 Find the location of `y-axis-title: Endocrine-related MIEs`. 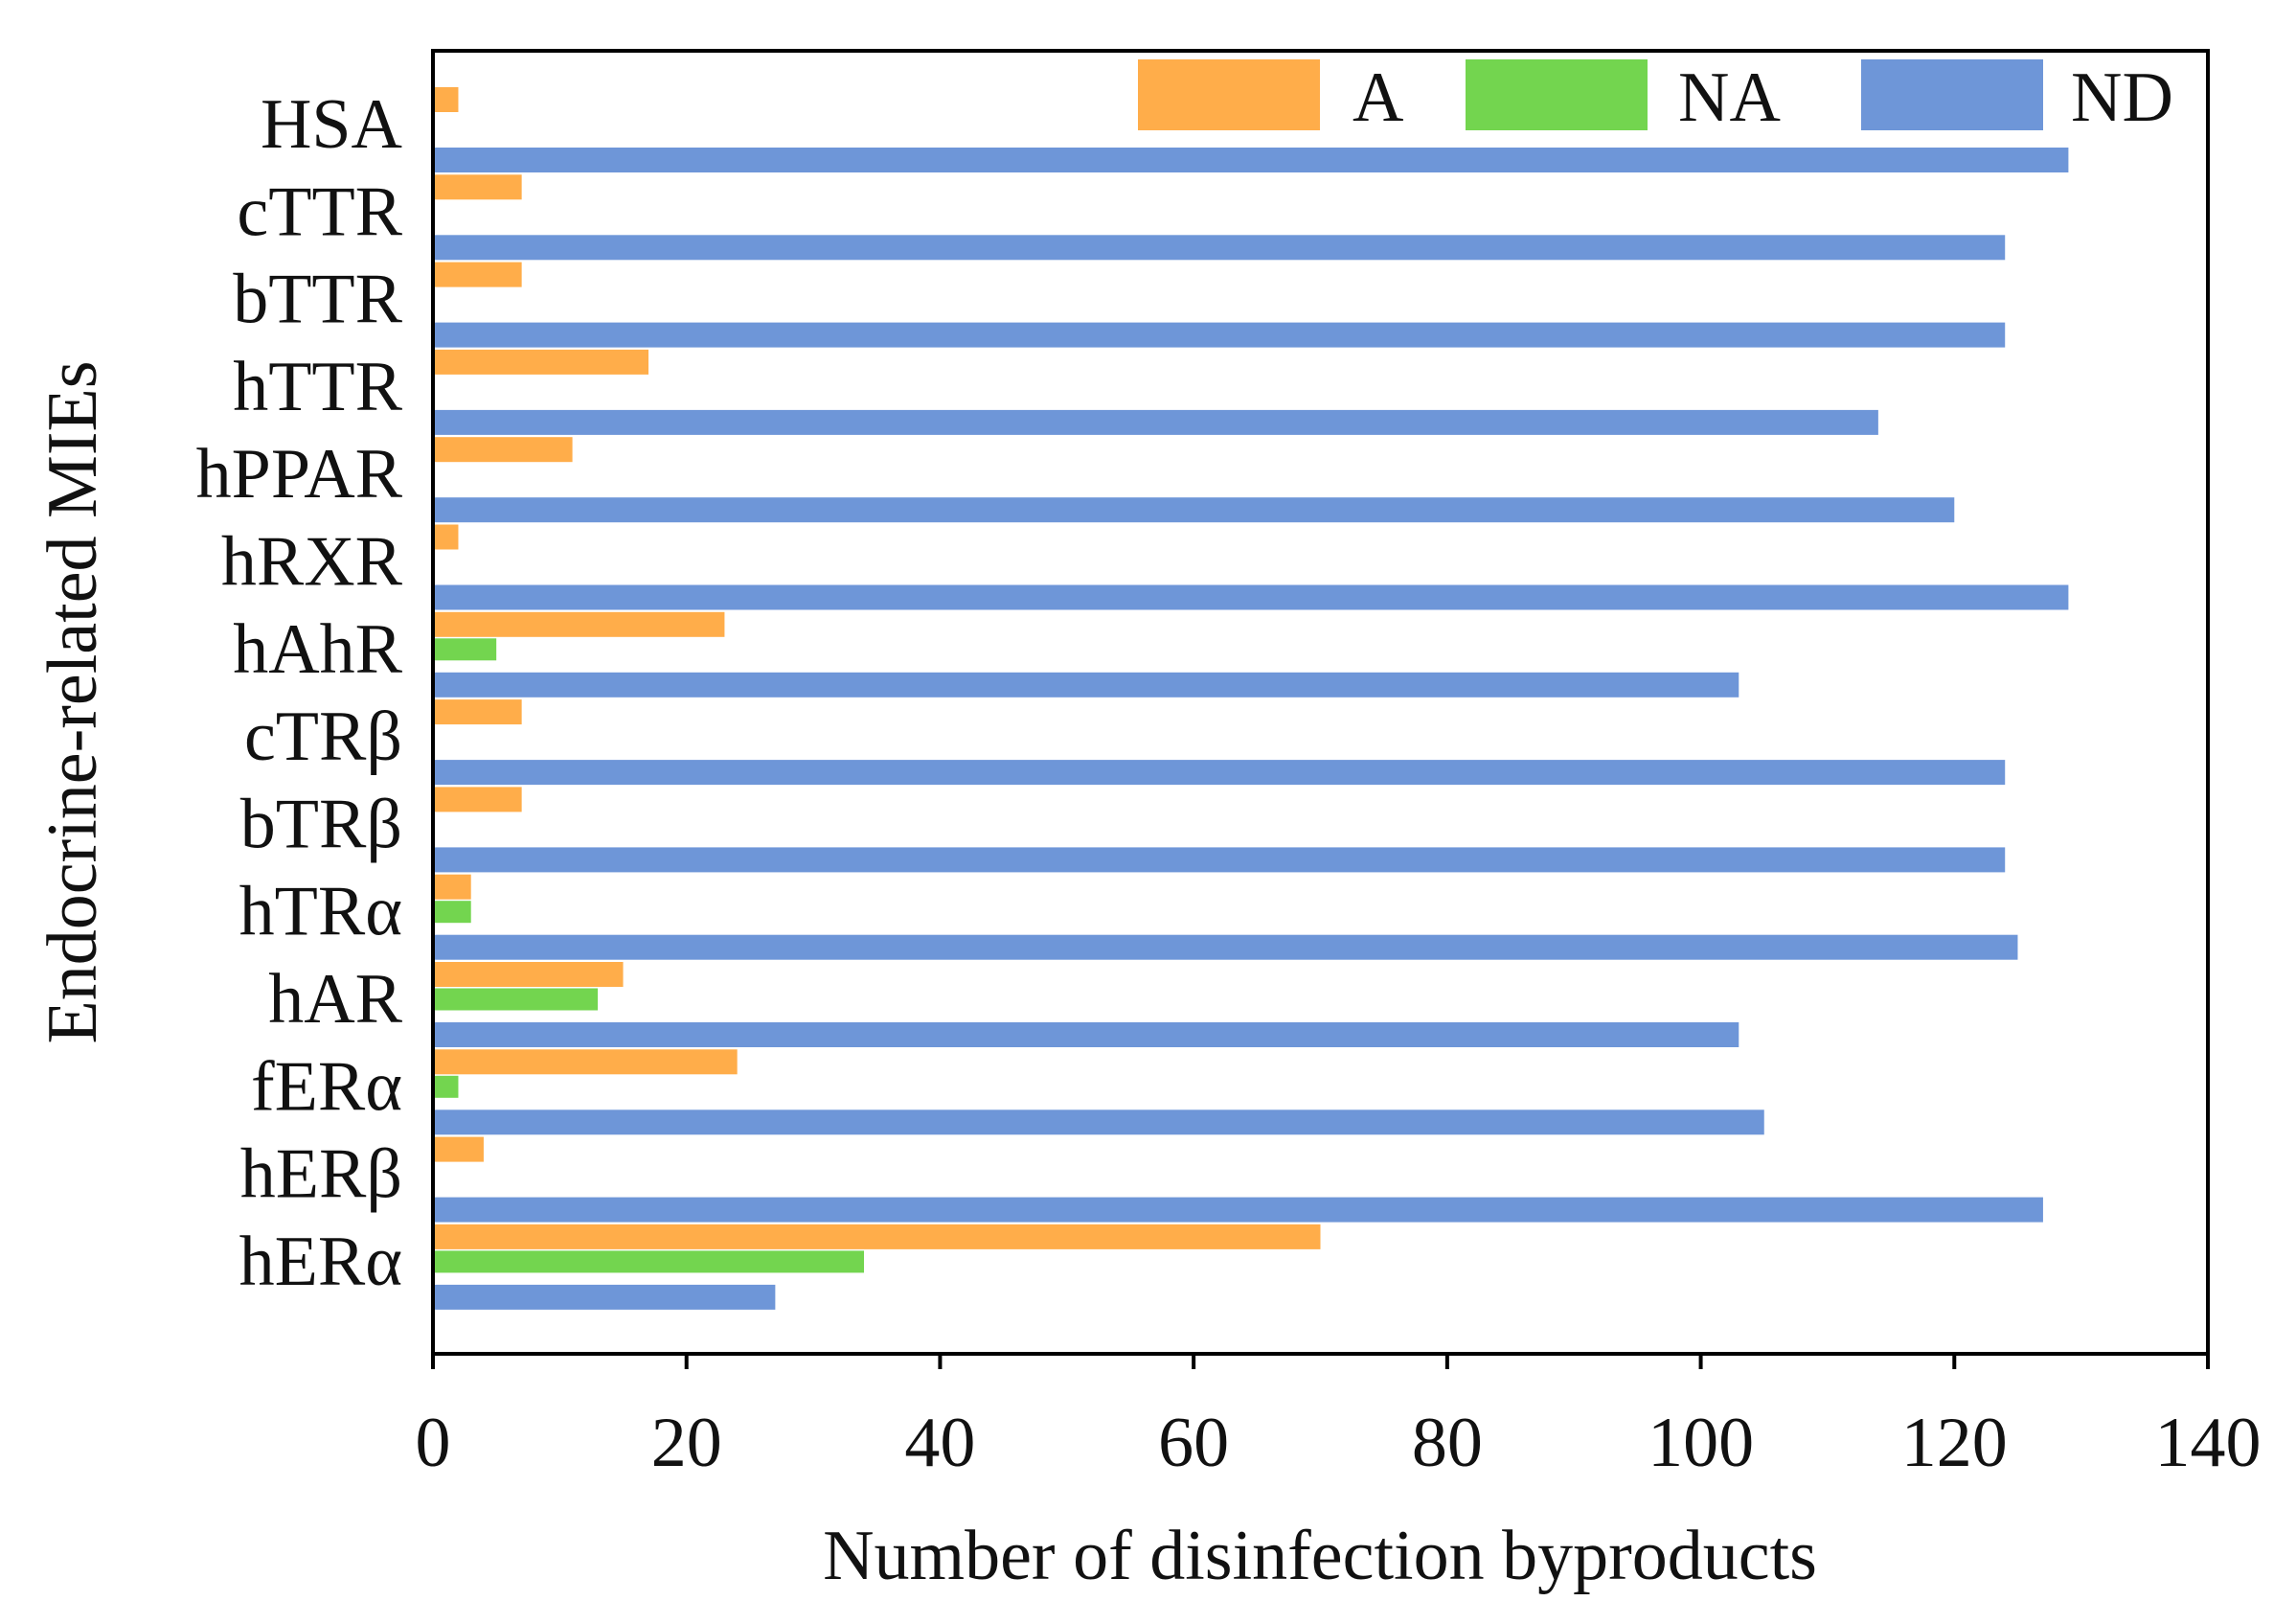

y-axis-title: Endocrine-related MIEs is located at coordinates (73, 702).